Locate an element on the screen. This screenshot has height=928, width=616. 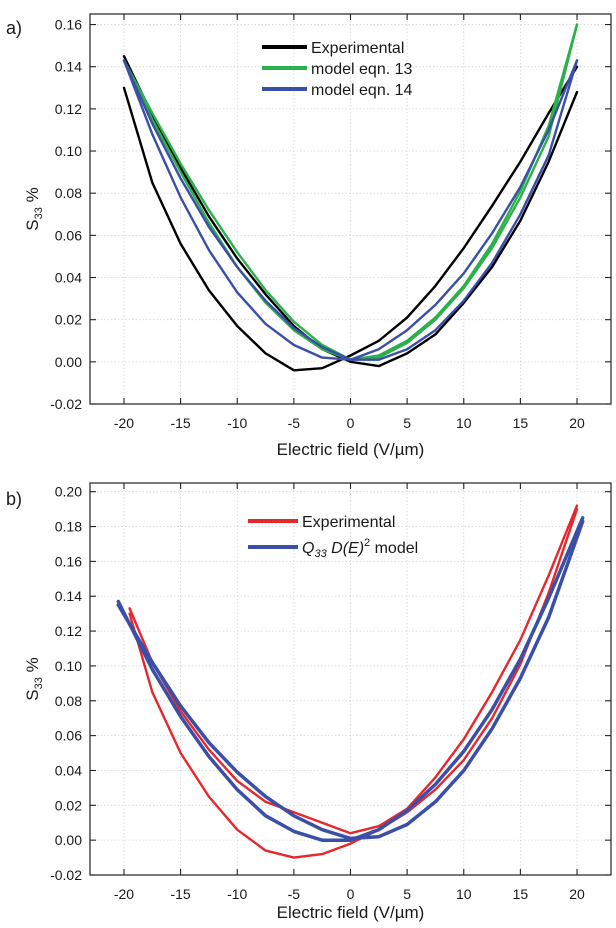
legend-label: Q33 D(E)2 model is located at coordinates (360, 548).